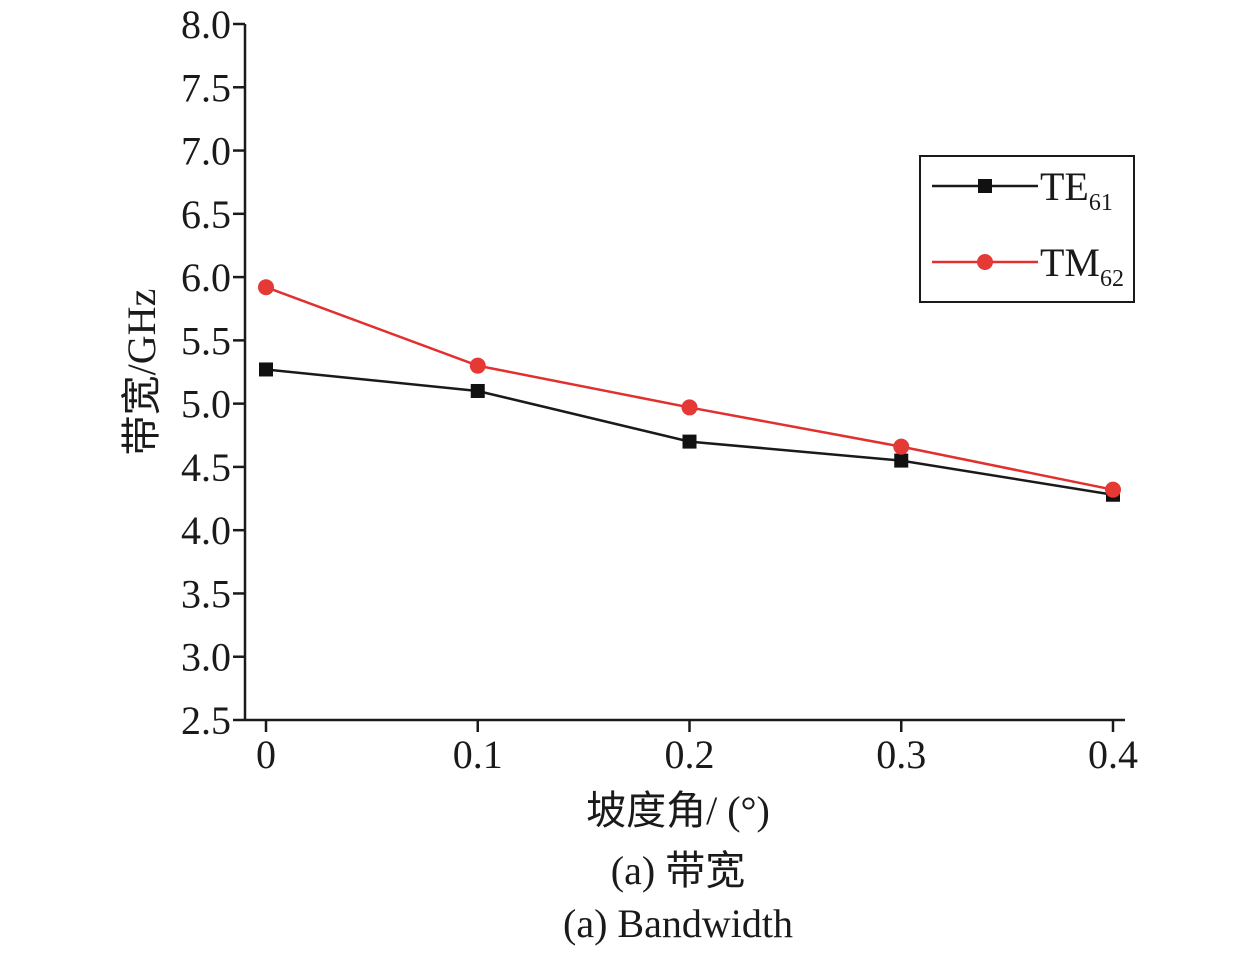 This screenshot has width=1260, height=959. What do you see at coordinates (985, 262) in the screenshot?
I see `legend-tm-marker` at bounding box center [985, 262].